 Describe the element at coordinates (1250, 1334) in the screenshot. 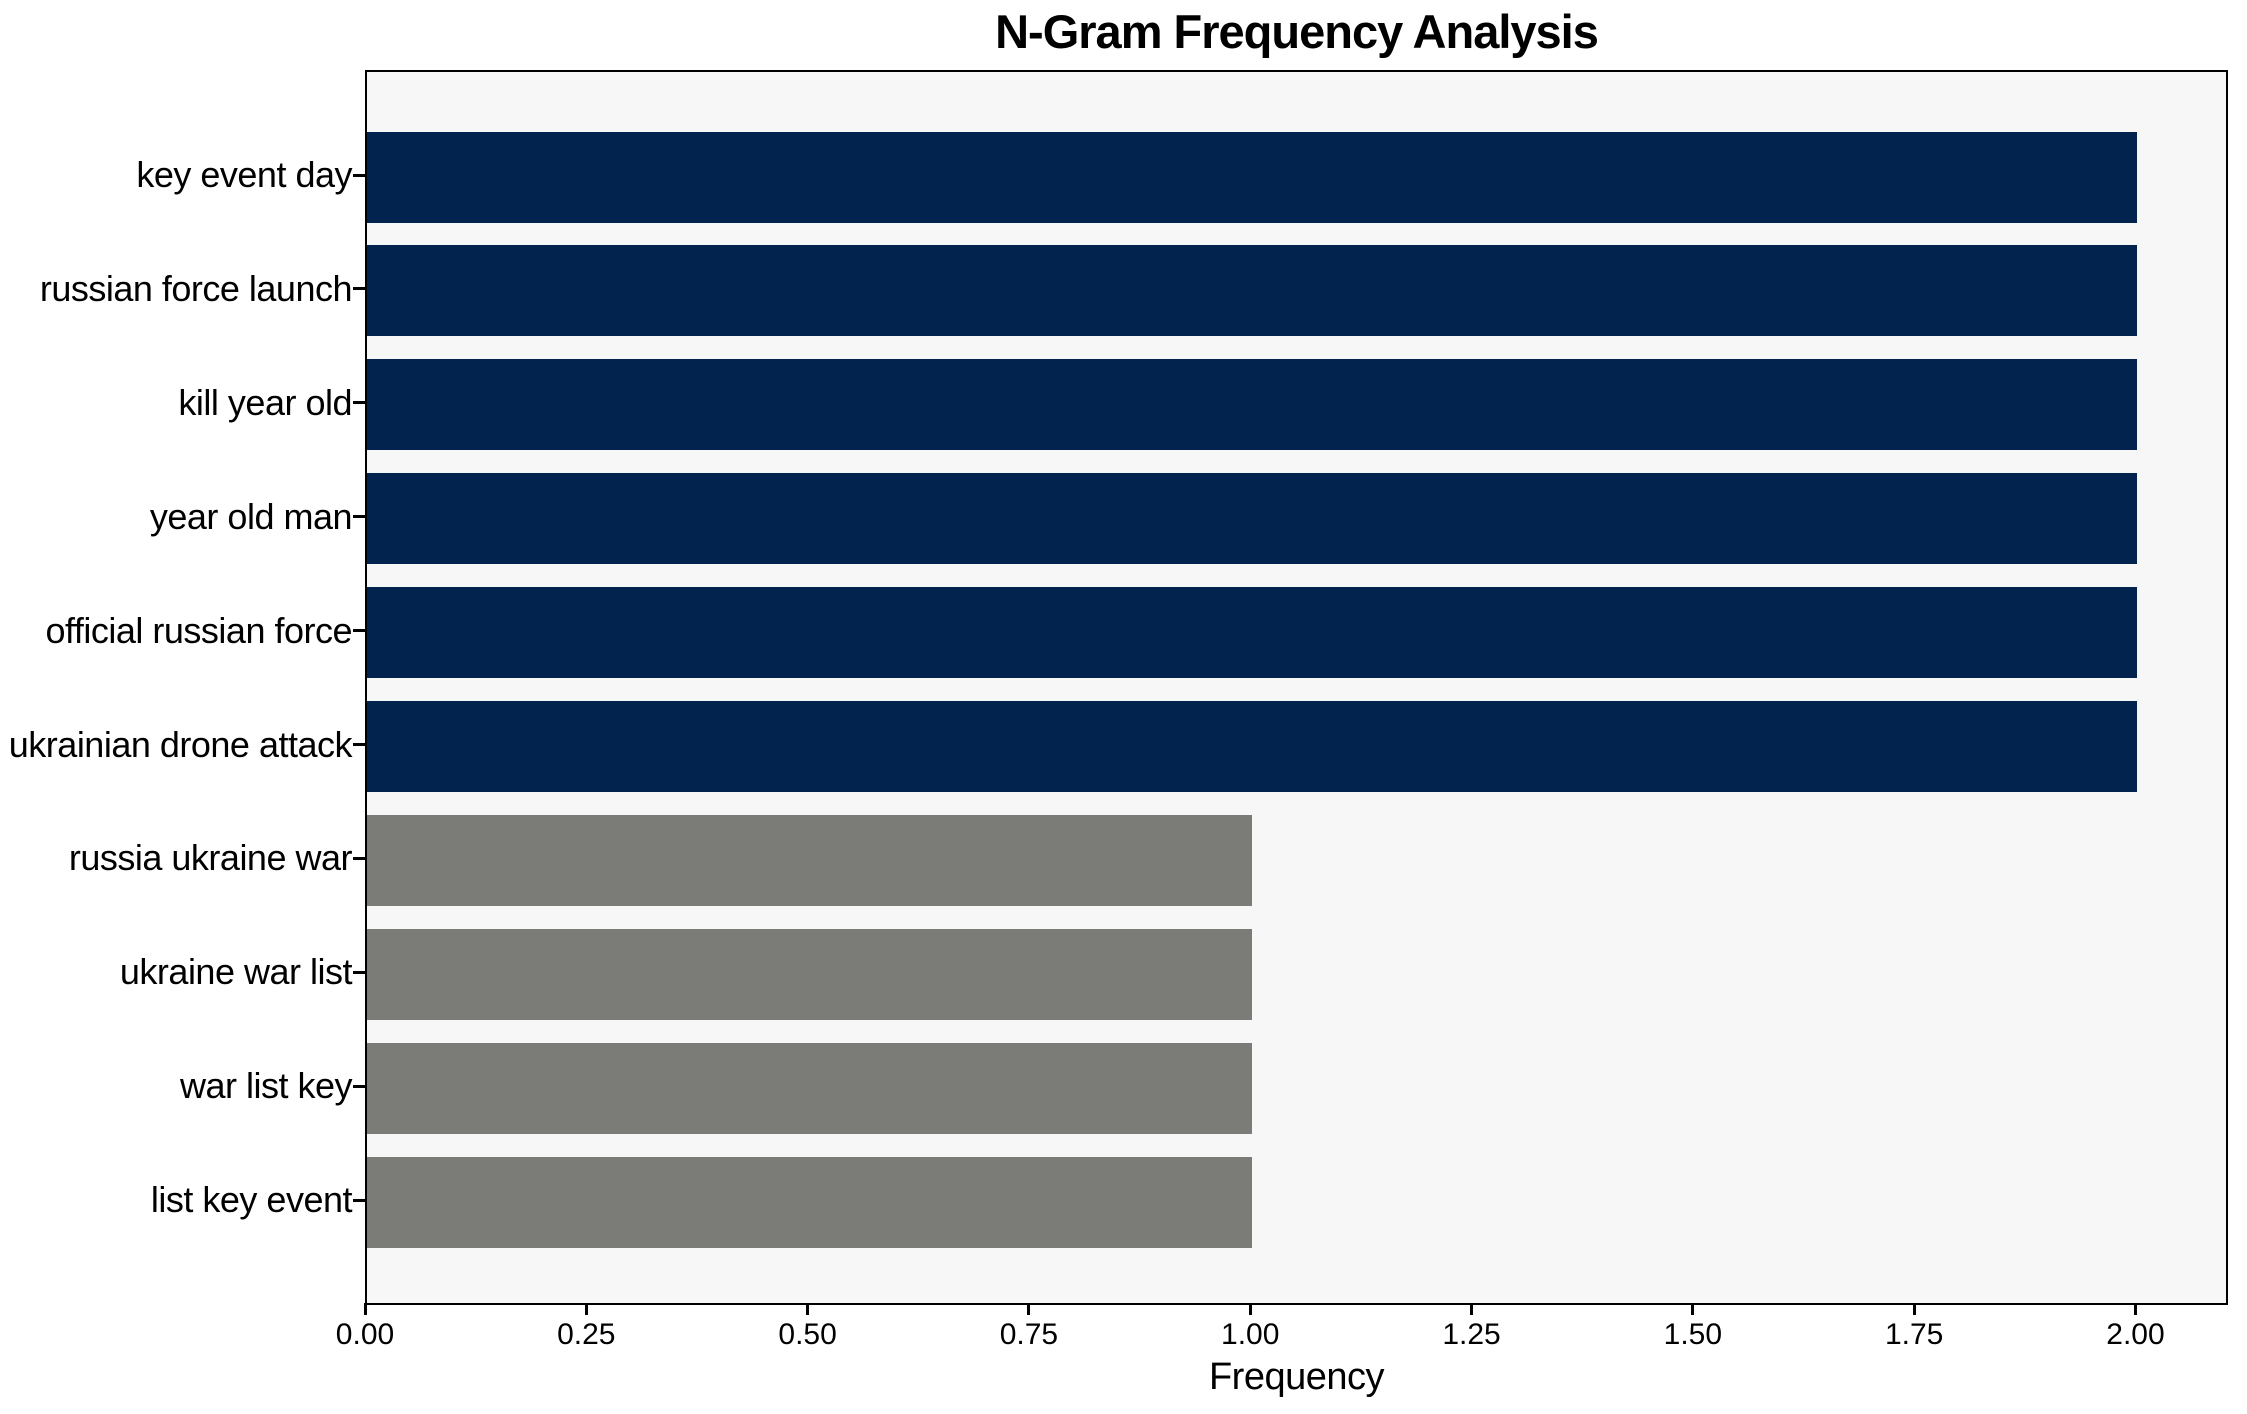

I see `x-tick-label: 1.00` at that location.